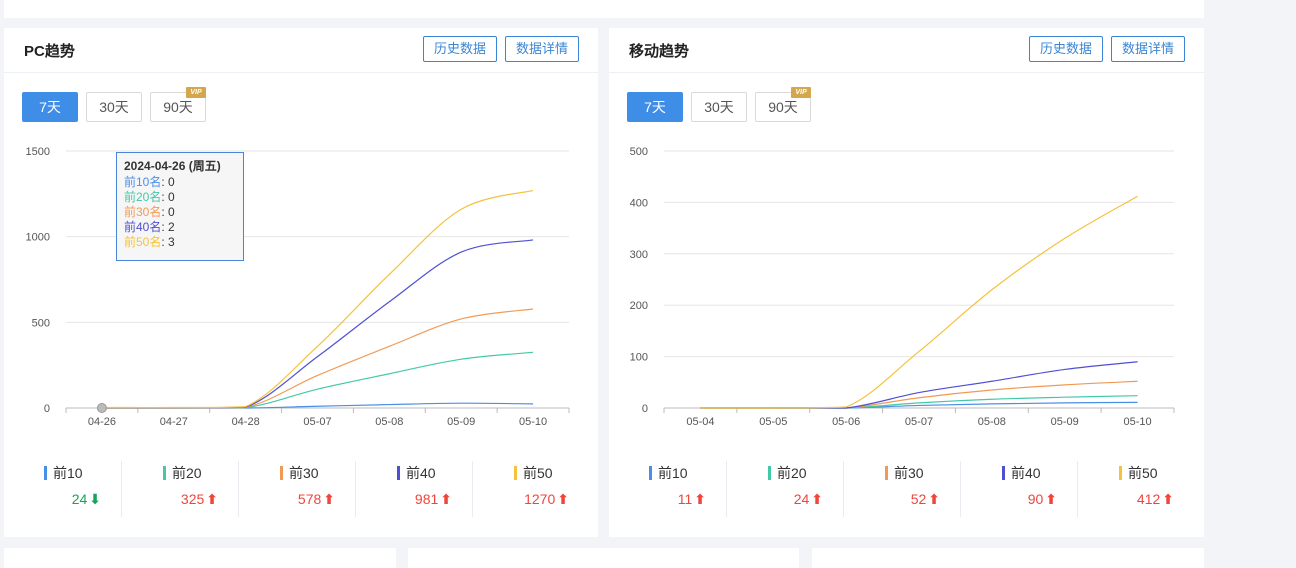  Describe the element at coordinates (301, 488) in the screenshot. I see `pc-summary: 前10 24 ⬇ 前20 325 ⬆ 前30 578 ⬆ 前40 981 ⬆ 前50 1270 ⬆` at that location.